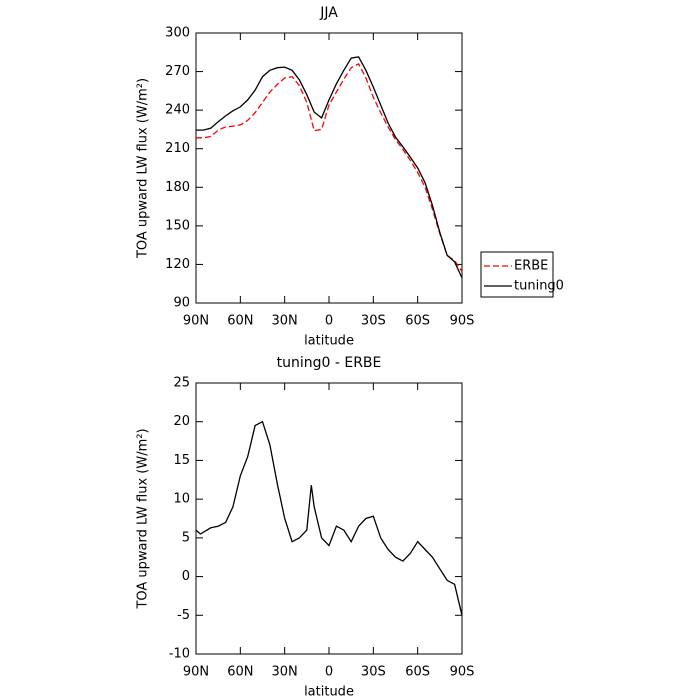 The width and height of the screenshot is (700, 700). Describe the element at coordinates (177, 225) in the screenshot. I see `y-tick-label: 150` at that location.